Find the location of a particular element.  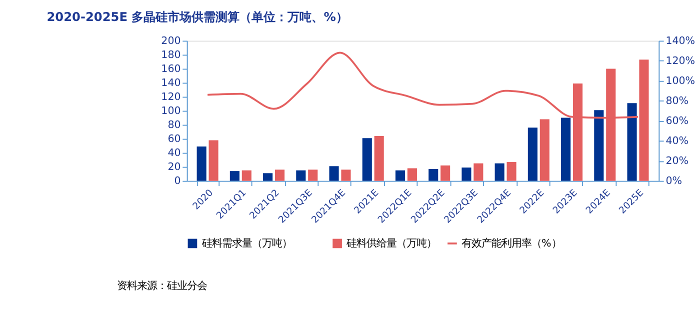

legend-label: 硅料需求量（万吨） is located at coordinates (246, 243).